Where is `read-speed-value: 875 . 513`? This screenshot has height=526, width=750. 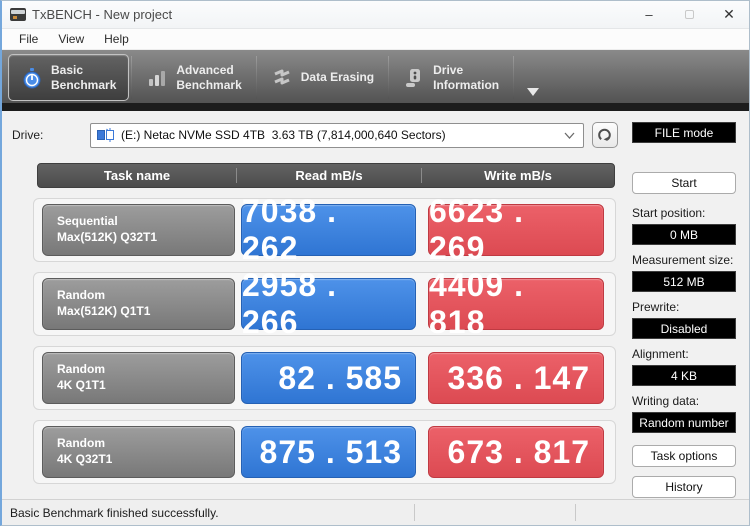 read-speed-value: 875 . 513 is located at coordinates (328, 452).